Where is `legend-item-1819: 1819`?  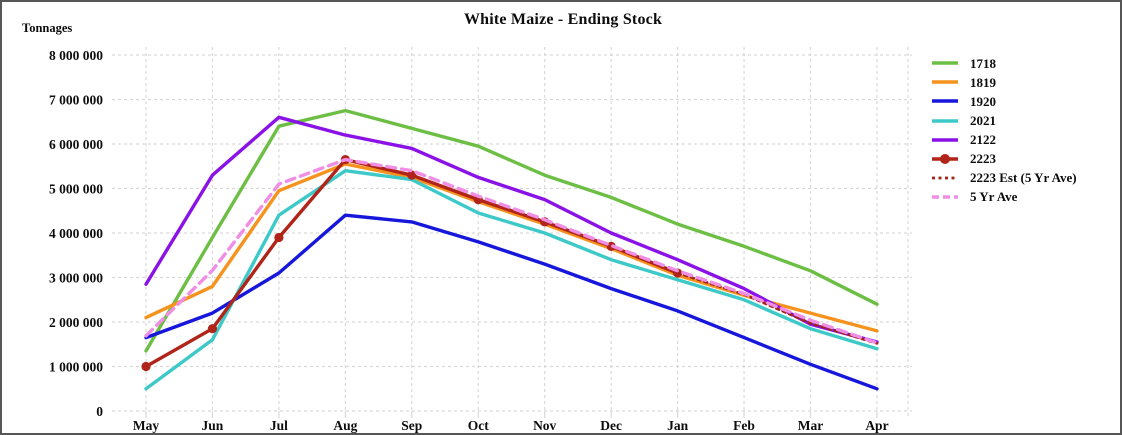
legend-item-1819: 1819 is located at coordinates (1003, 82).